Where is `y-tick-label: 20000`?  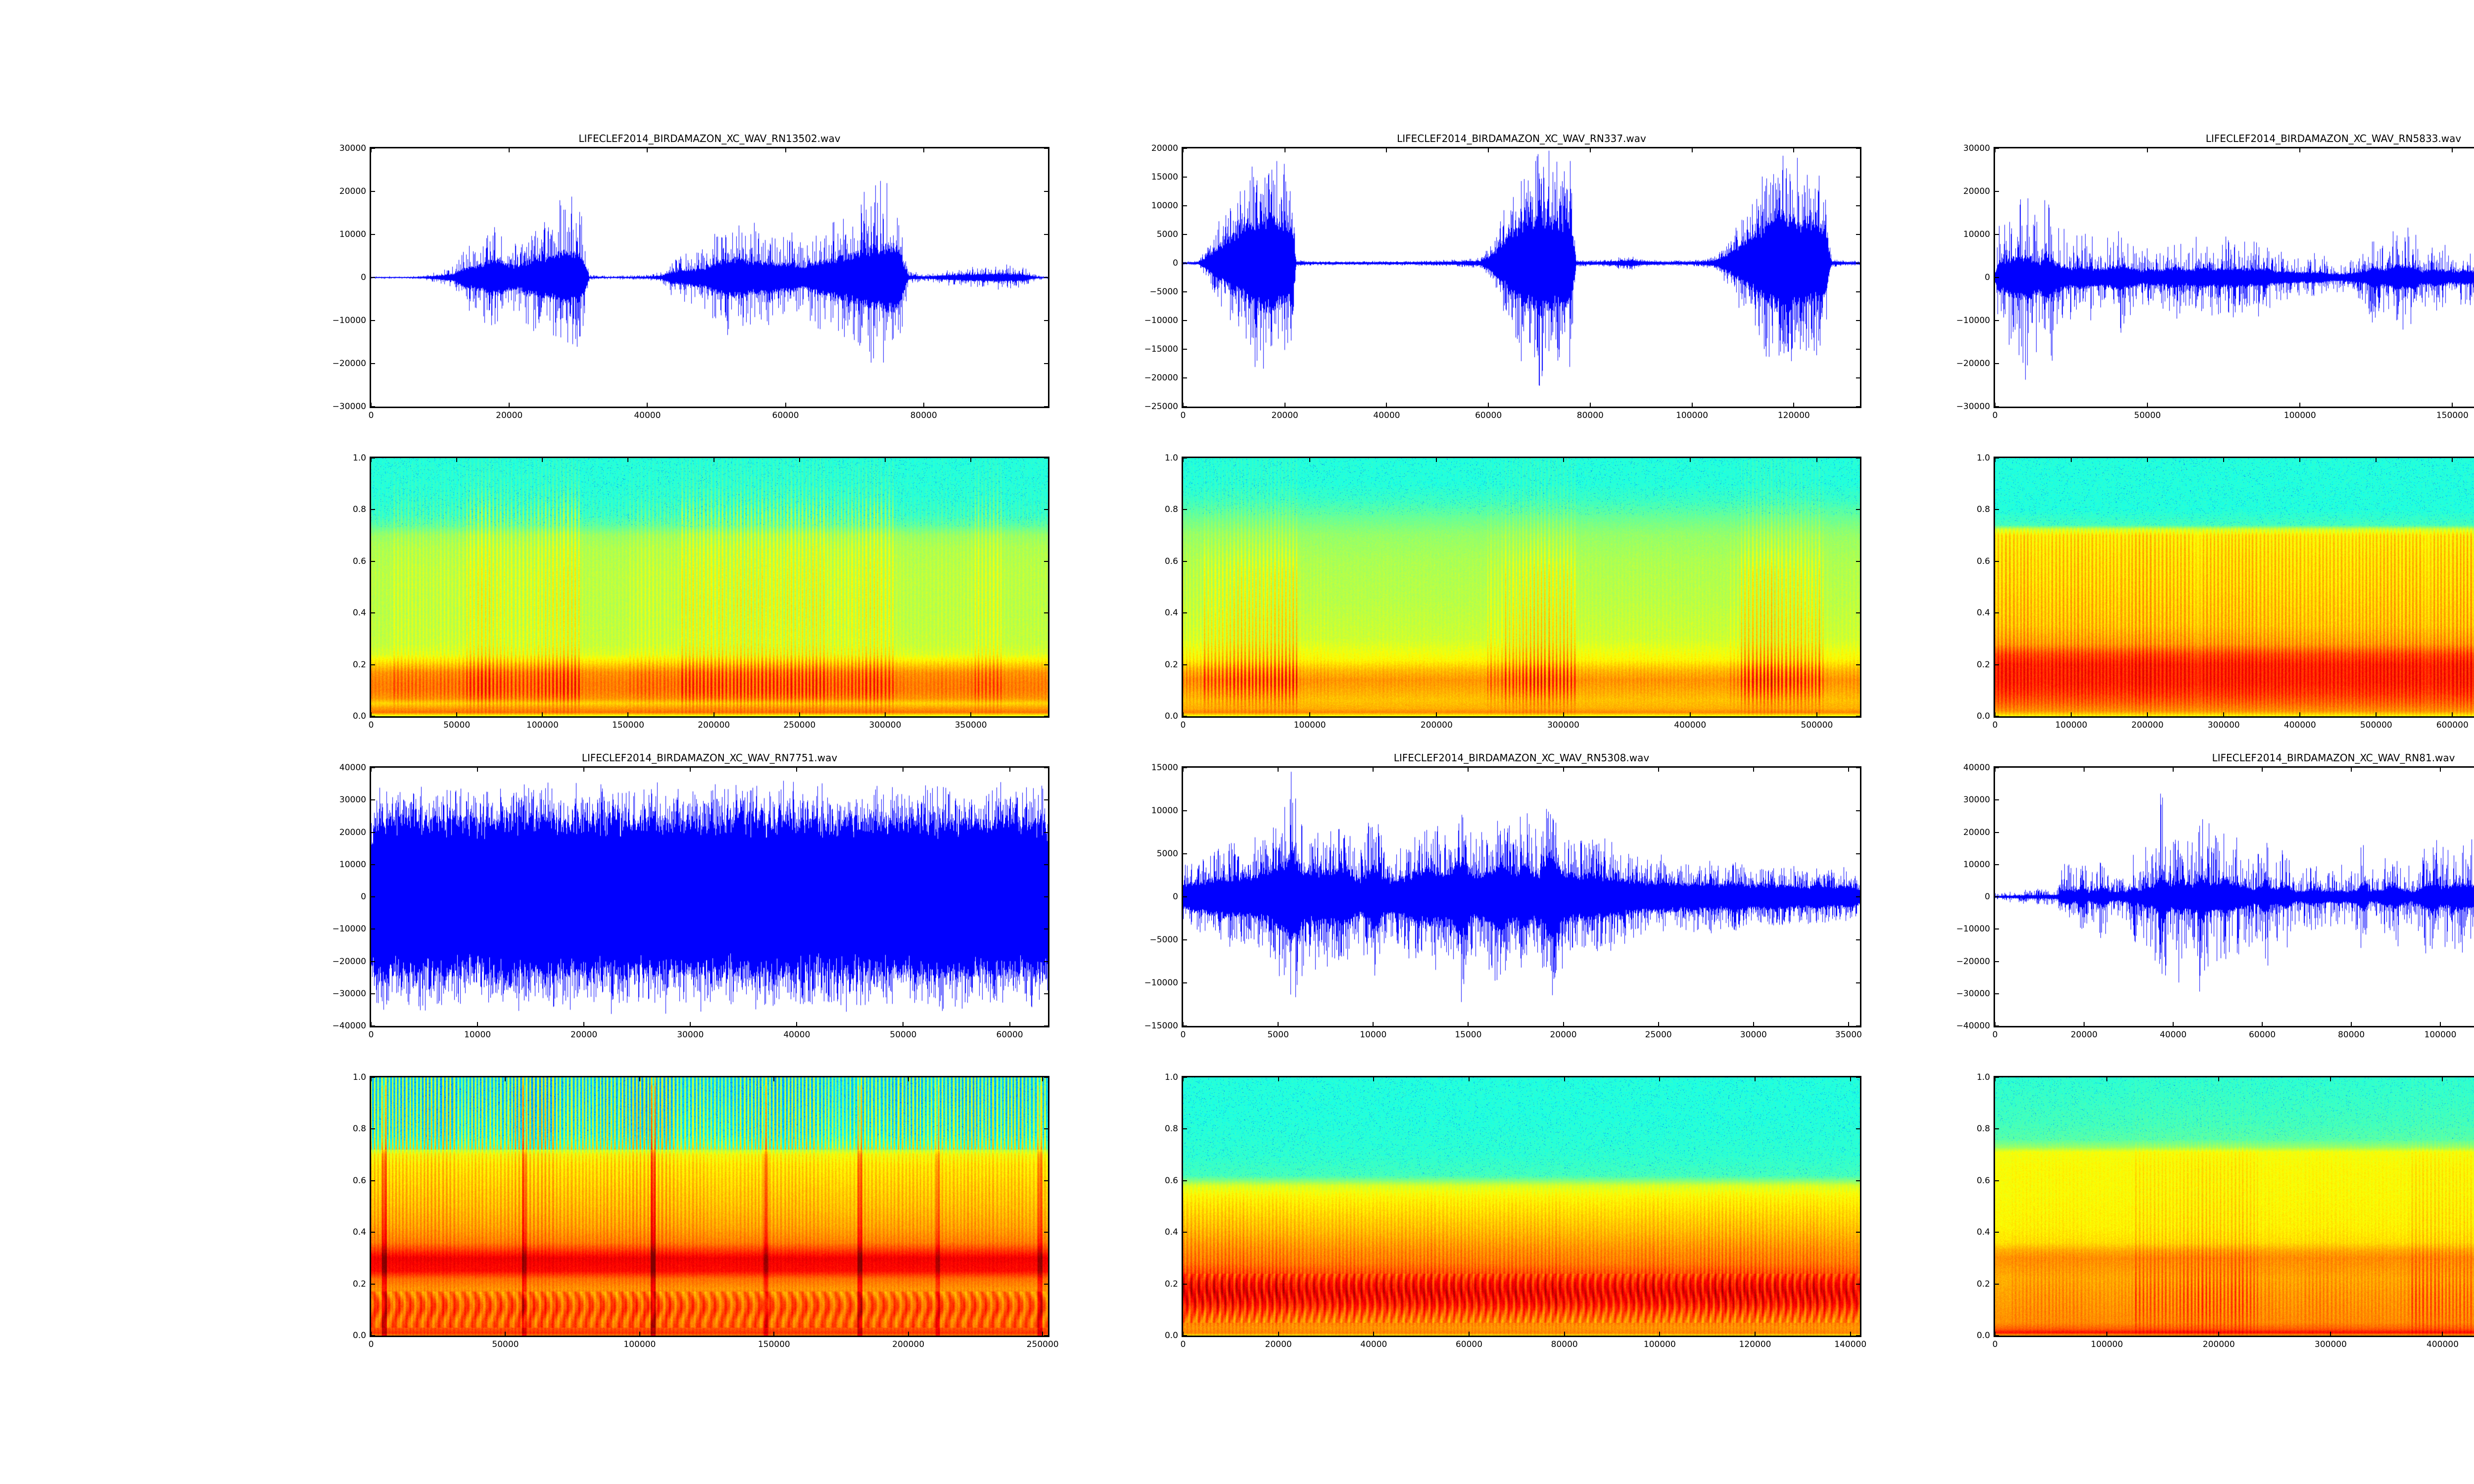
y-tick-label: 20000 is located at coordinates (1165, 148).